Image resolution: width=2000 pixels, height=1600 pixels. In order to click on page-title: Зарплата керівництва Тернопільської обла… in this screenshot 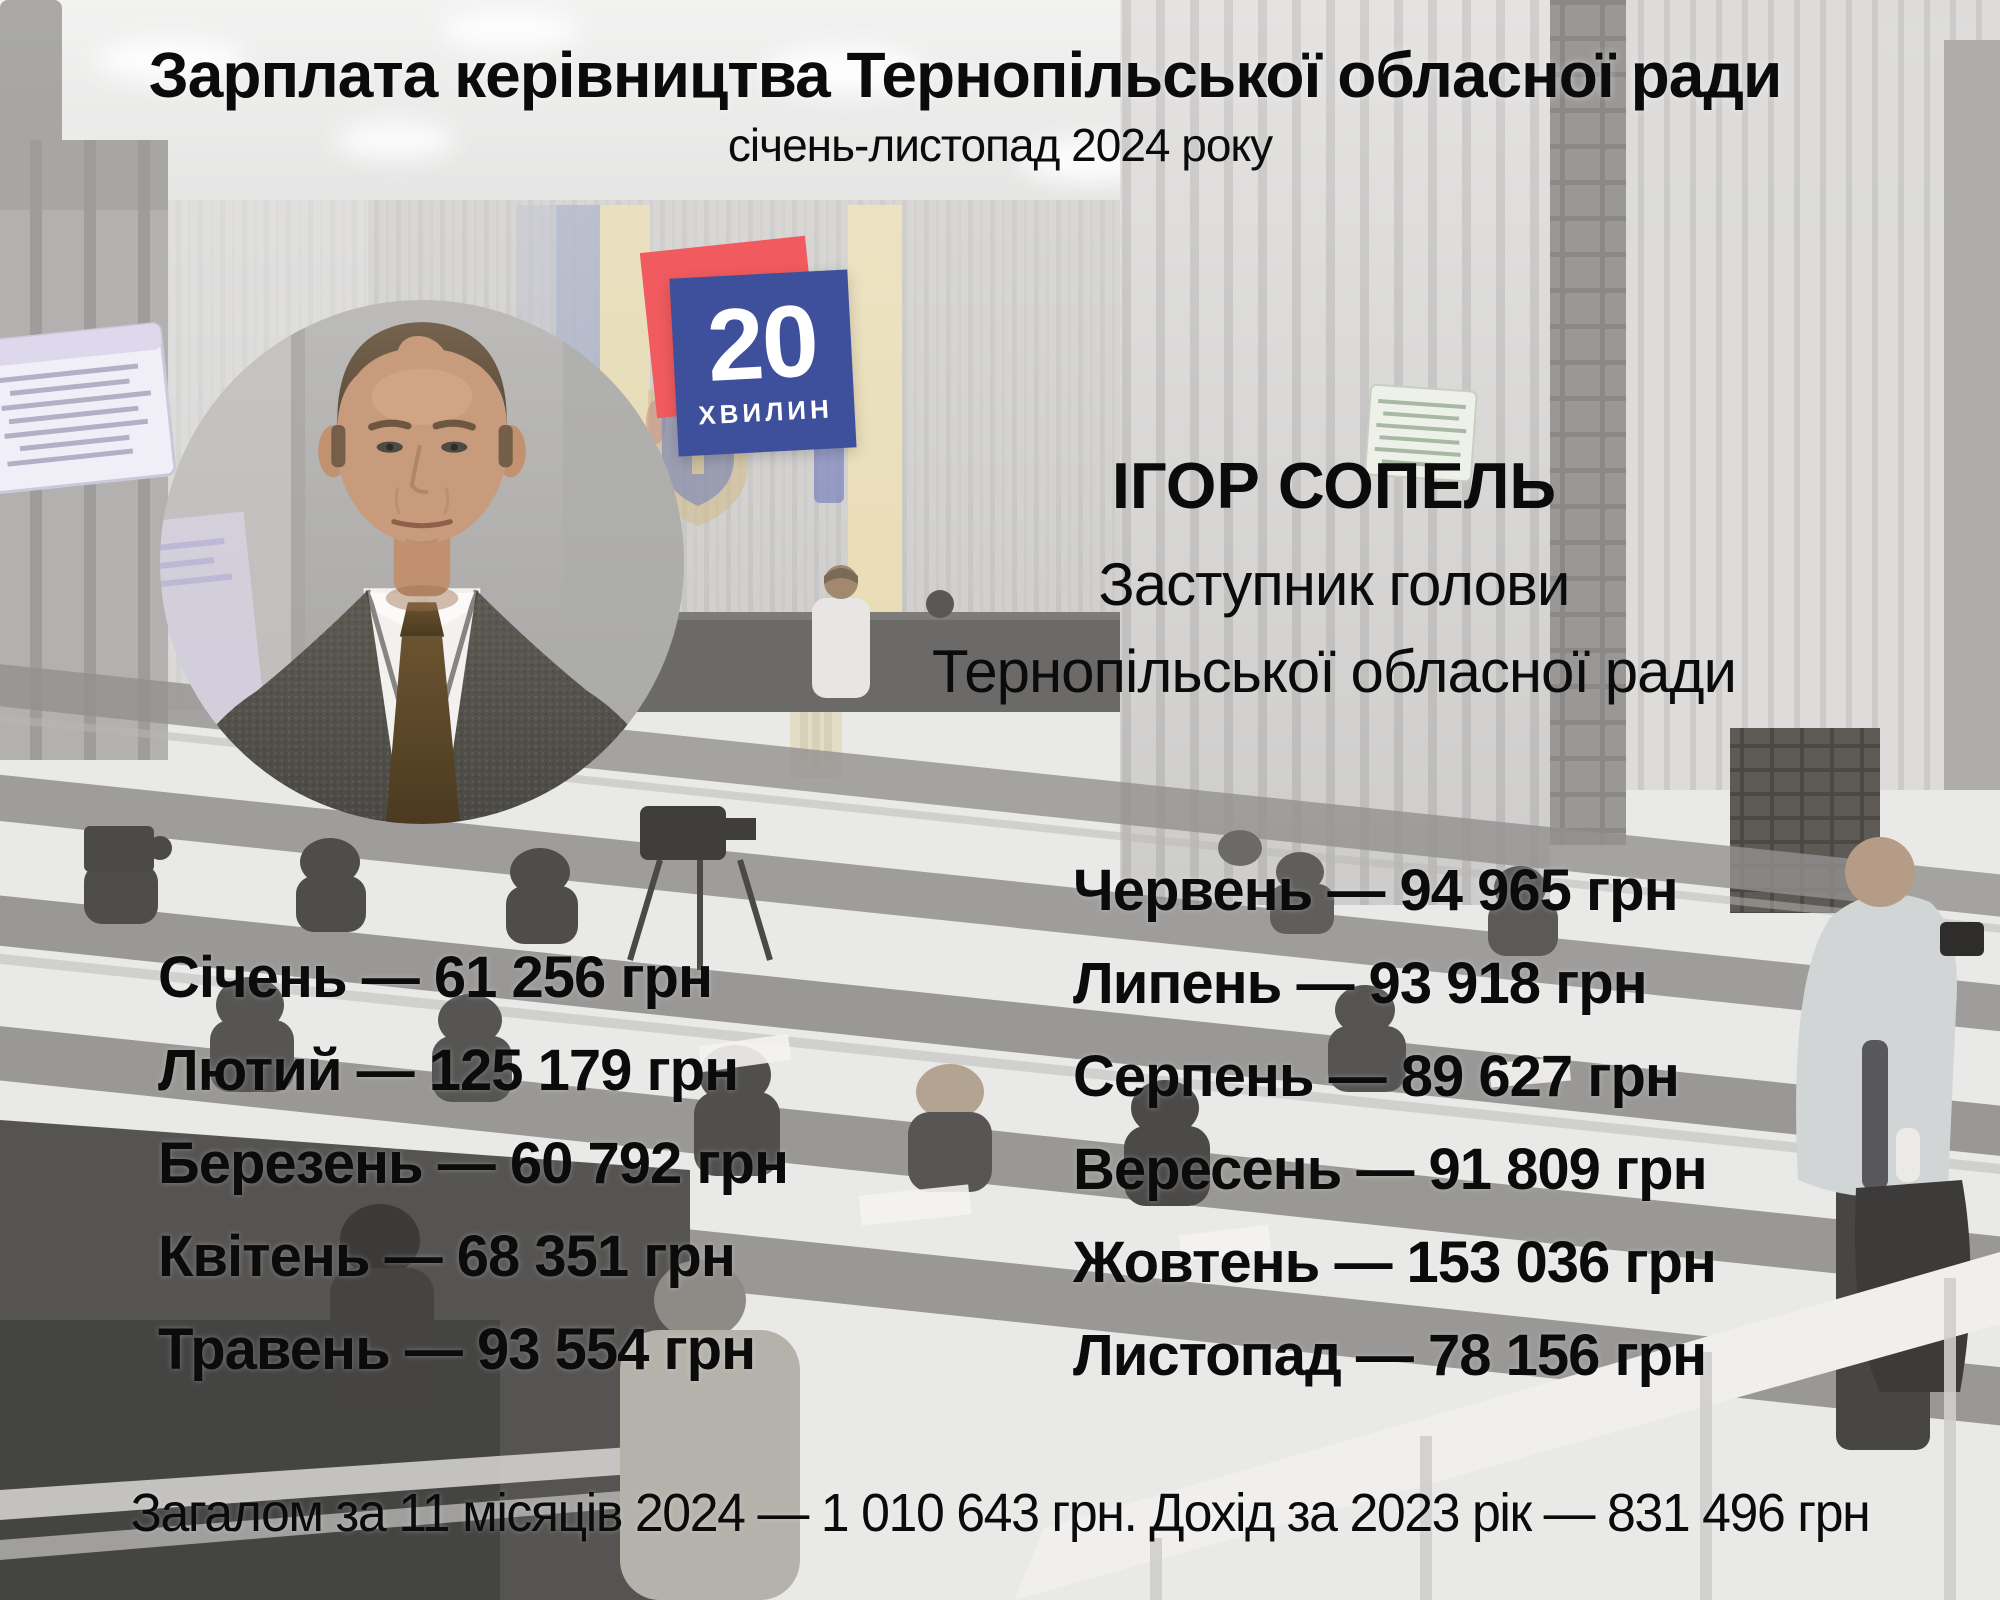, I will do `click(965, 75)`.